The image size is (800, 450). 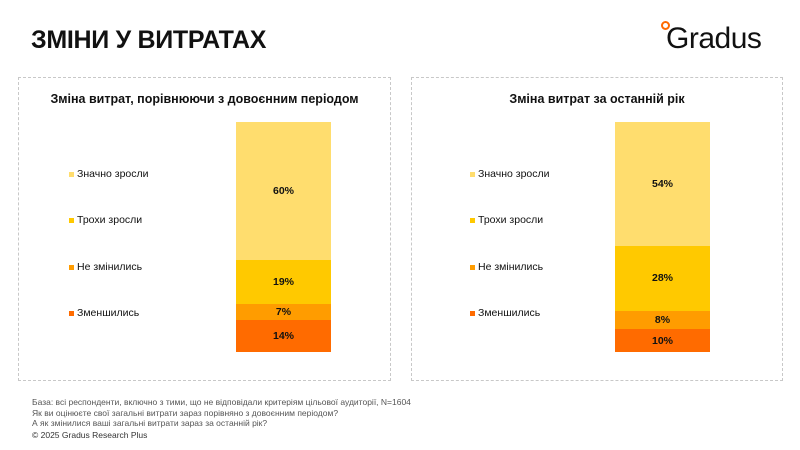 I want to click on data-label: 10%, so click(x=662, y=340).